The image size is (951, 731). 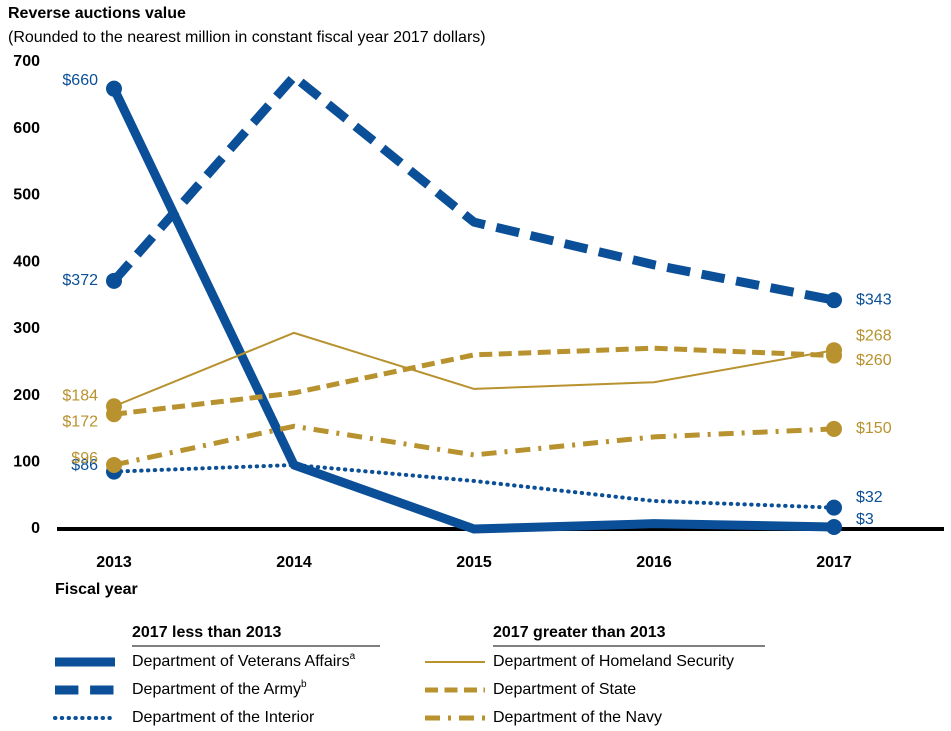 I want to click on legend-name: Department of State, so click(x=564, y=689).